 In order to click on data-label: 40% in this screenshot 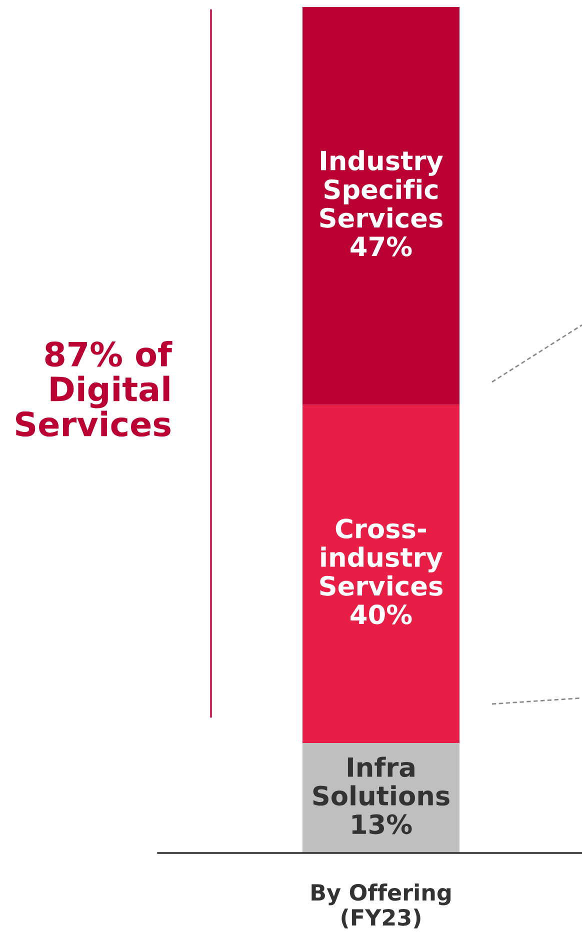, I will do `click(381, 614)`.